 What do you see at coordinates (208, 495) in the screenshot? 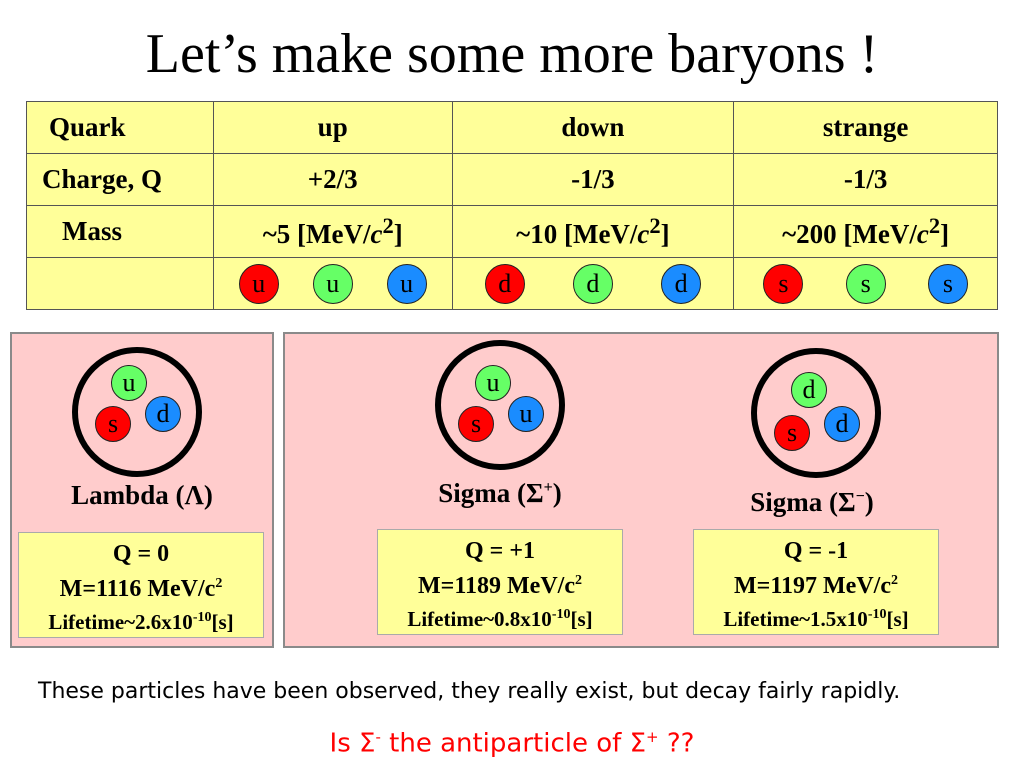
I see `lambda-name-post: )` at bounding box center [208, 495].